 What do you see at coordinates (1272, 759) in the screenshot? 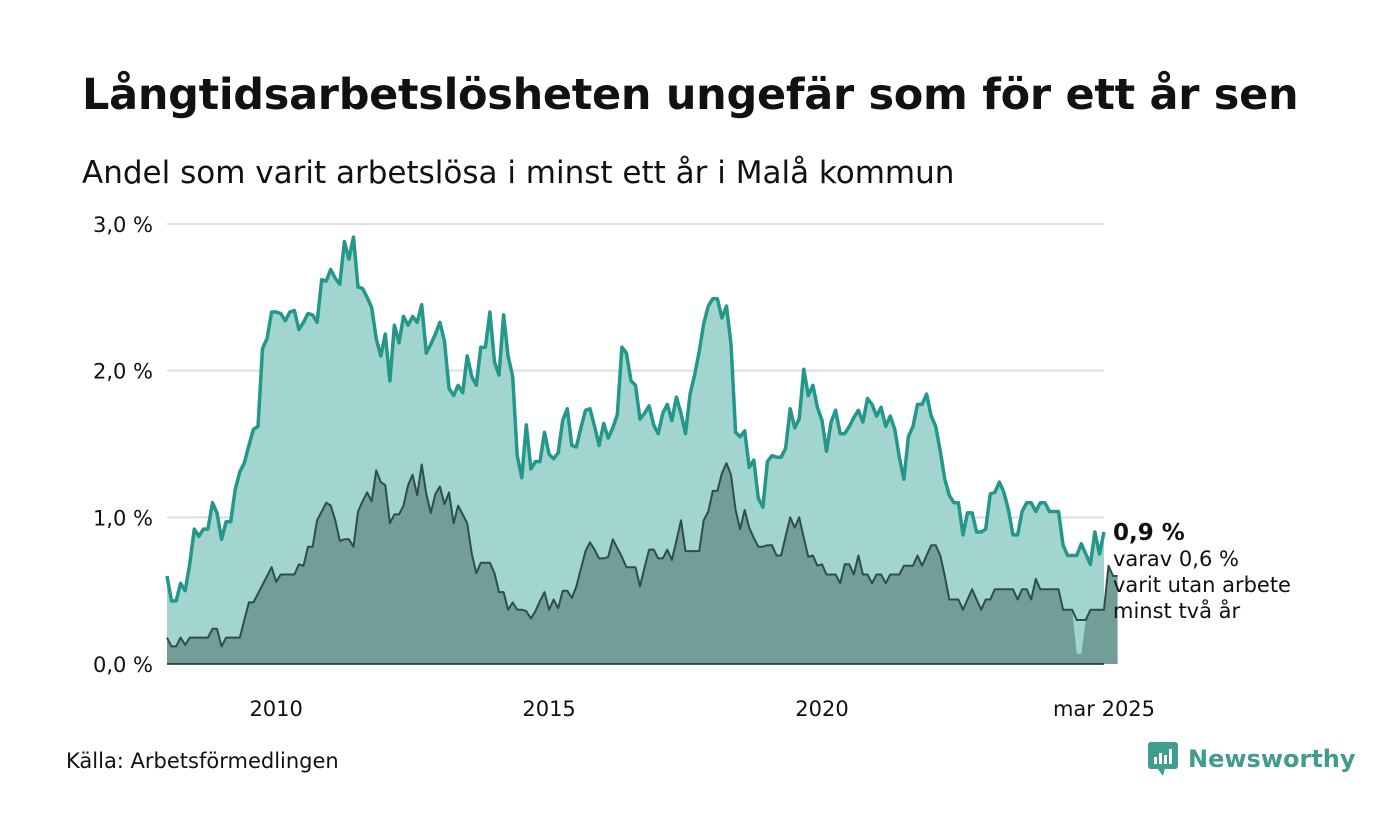
I see `brand-name: Newsworthy` at bounding box center [1272, 759].